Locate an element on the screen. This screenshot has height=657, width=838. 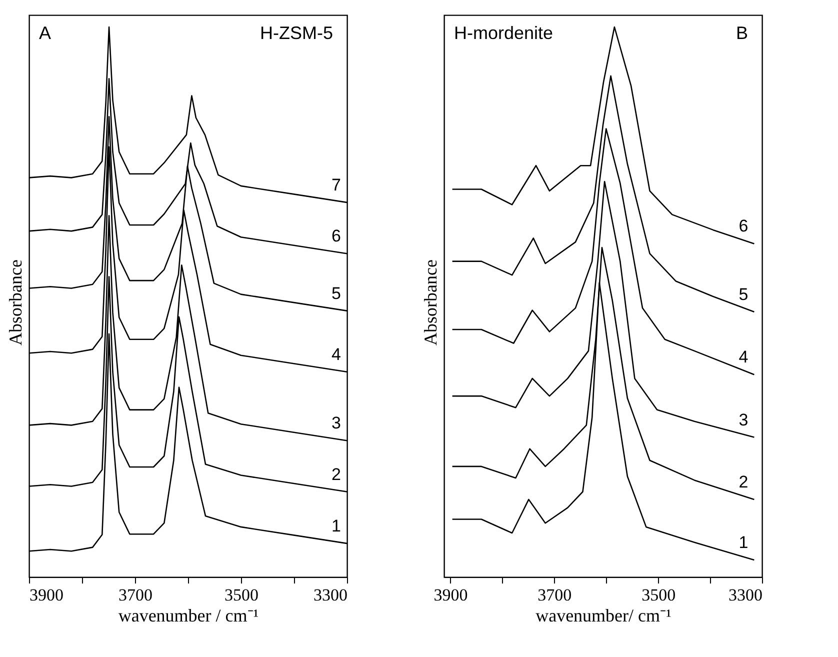
x-axis-title: wavenumber/ cm⁻¹ is located at coordinates (604, 616).